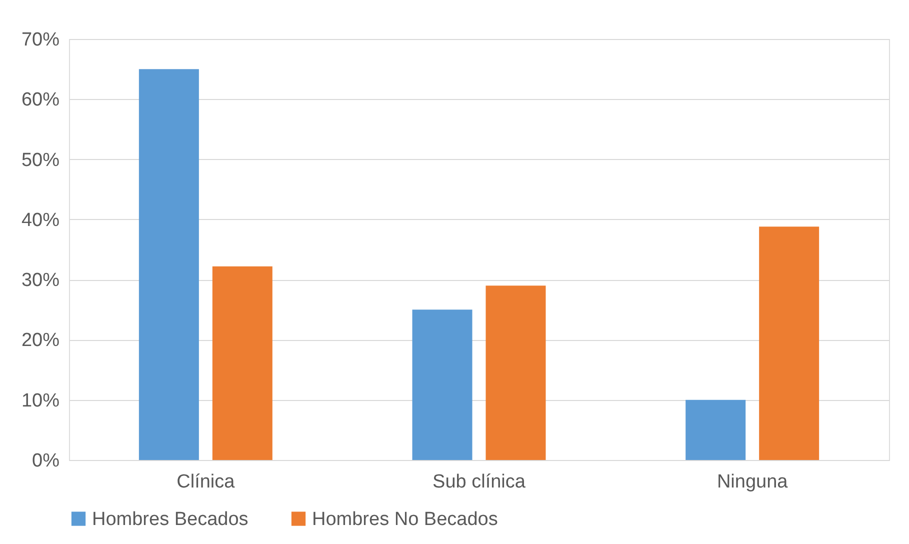 This screenshot has width=909, height=544. Describe the element at coordinates (206, 482) in the screenshot. I see `x-tick-label: Clínica` at that location.